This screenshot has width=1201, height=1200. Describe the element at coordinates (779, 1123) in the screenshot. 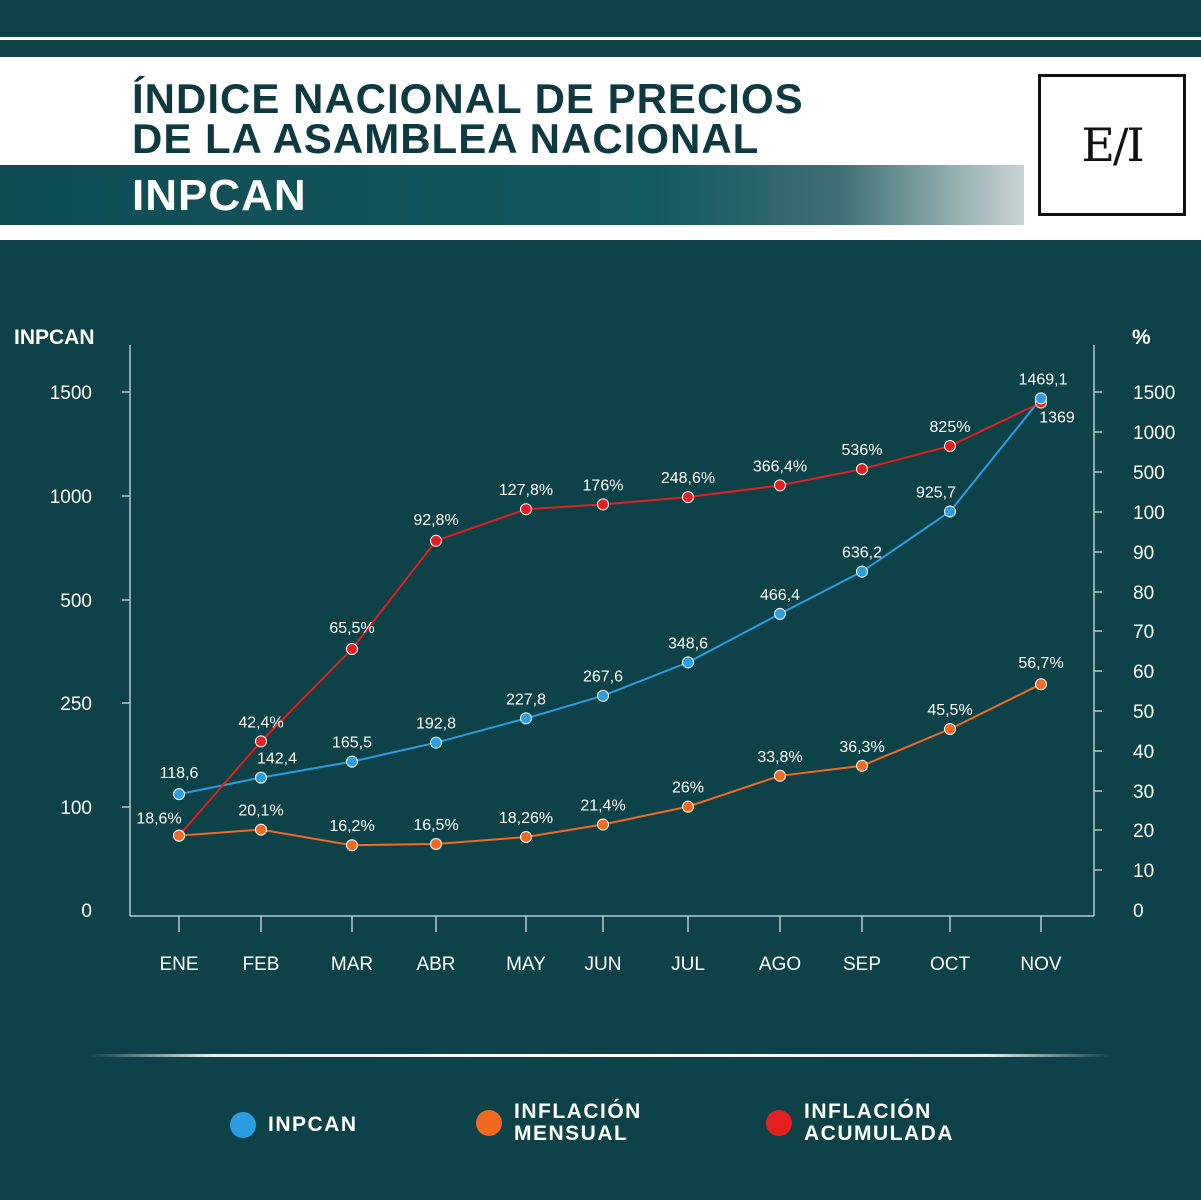

I see `legend-dot-inflacion-acumulada` at that location.